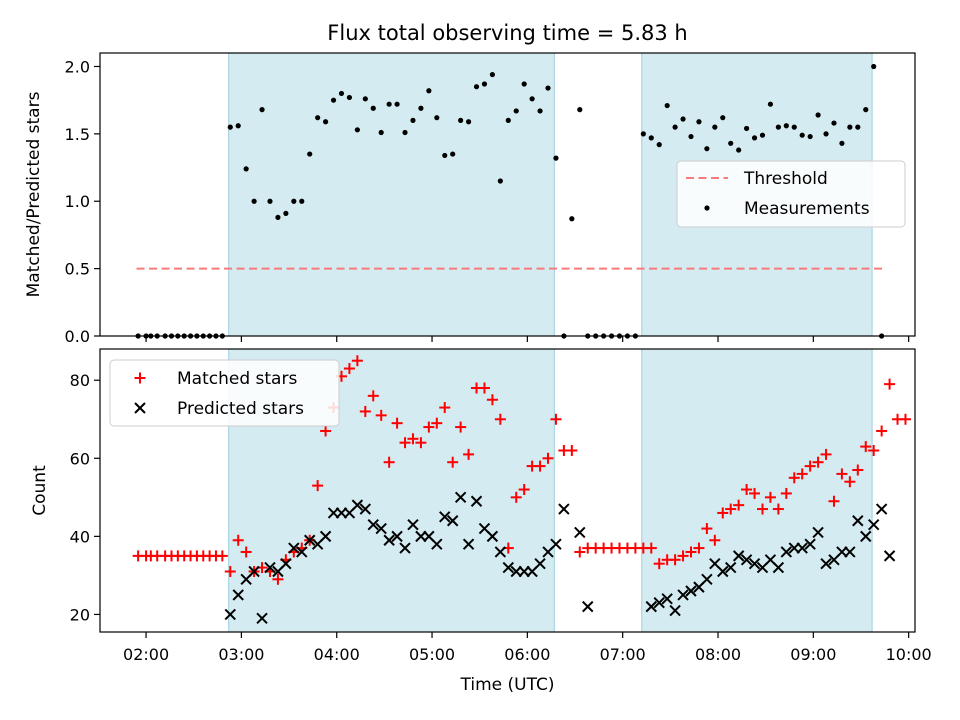  Describe the element at coordinates (240, 409) in the screenshot. I see `legend-predicted-label: Predicted stars` at that location.